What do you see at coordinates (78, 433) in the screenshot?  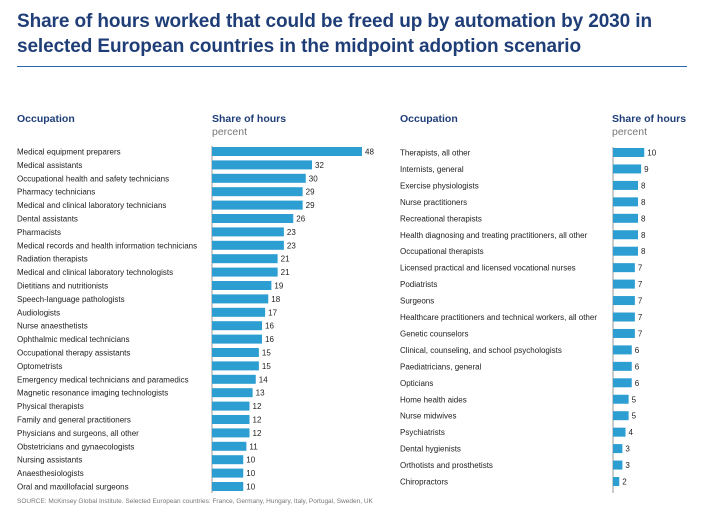 I see `left-category-label: Physicians and surgeons, all other` at bounding box center [78, 433].